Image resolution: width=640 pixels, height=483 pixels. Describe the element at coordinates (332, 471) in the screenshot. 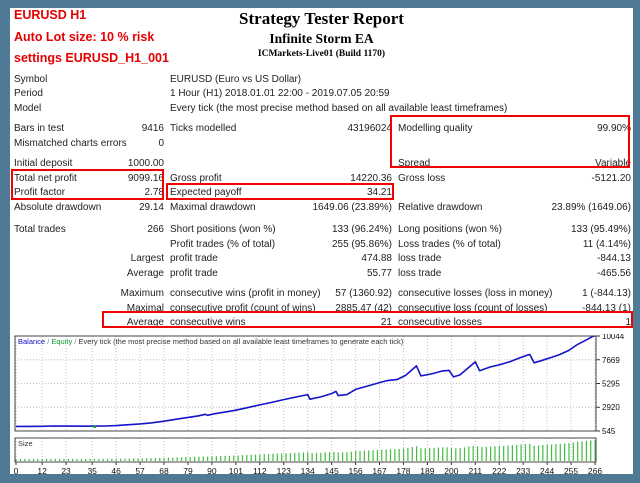

I see `x-axis-tick-label: 145` at that location.